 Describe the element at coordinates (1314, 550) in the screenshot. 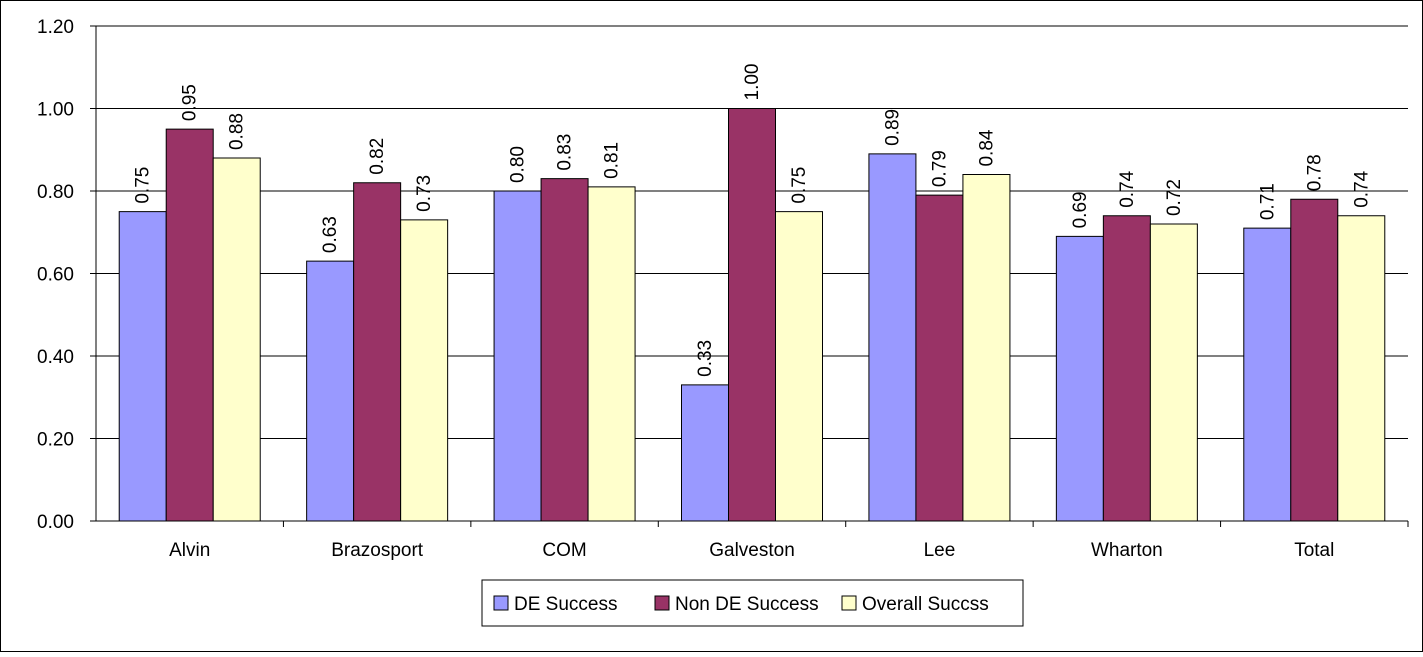

I see `x-tick-label: Total` at that location.